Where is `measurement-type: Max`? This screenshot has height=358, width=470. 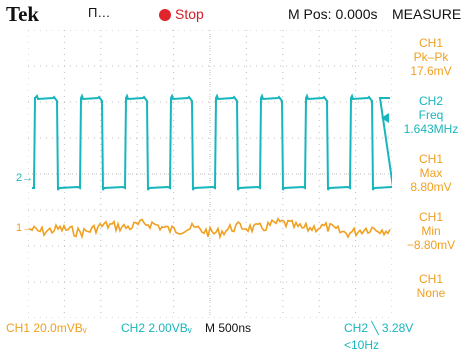
measurement-type: Max is located at coordinates (431, 173).